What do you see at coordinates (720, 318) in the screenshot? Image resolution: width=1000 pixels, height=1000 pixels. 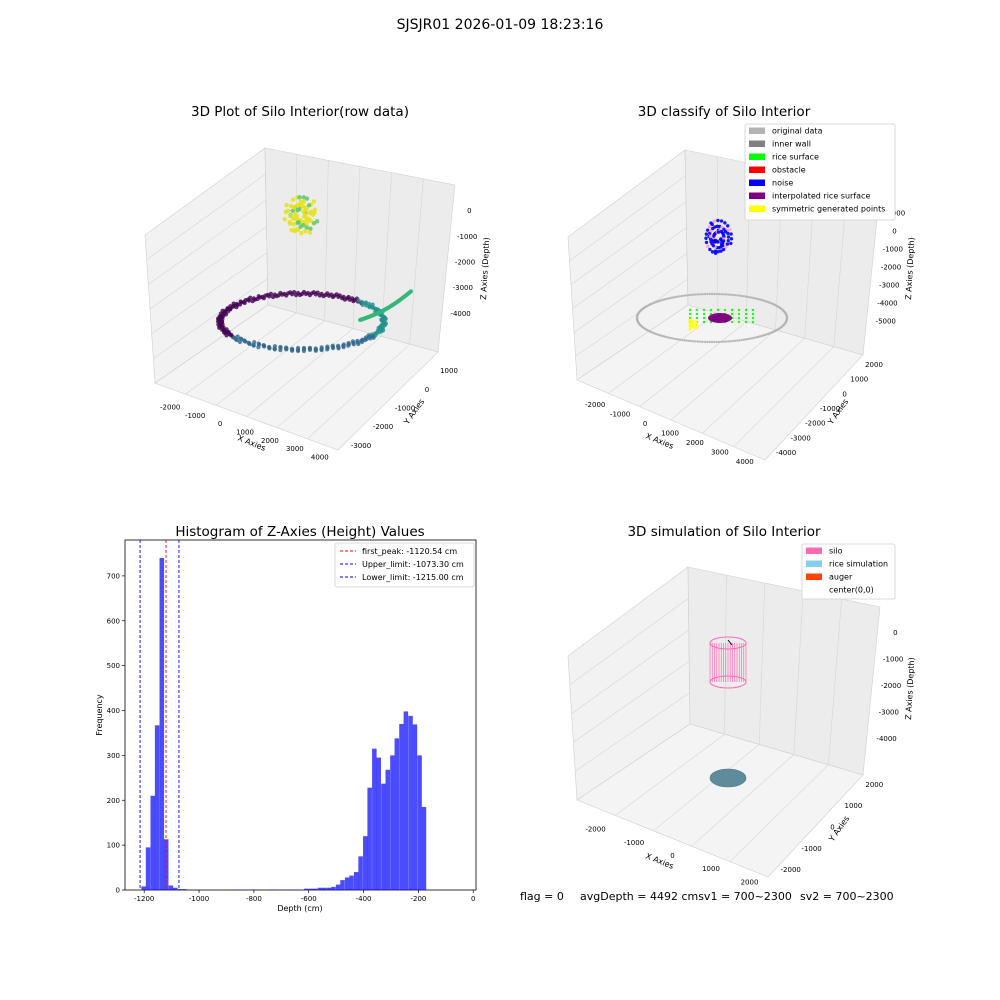 I see `interpolated-surface` at bounding box center [720, 318].